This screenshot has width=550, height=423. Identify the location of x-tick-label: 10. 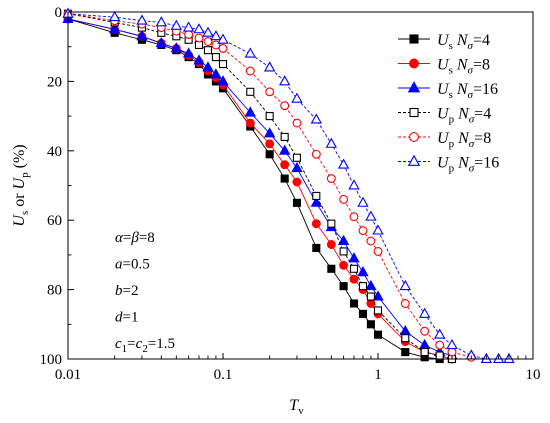
(533, 375).